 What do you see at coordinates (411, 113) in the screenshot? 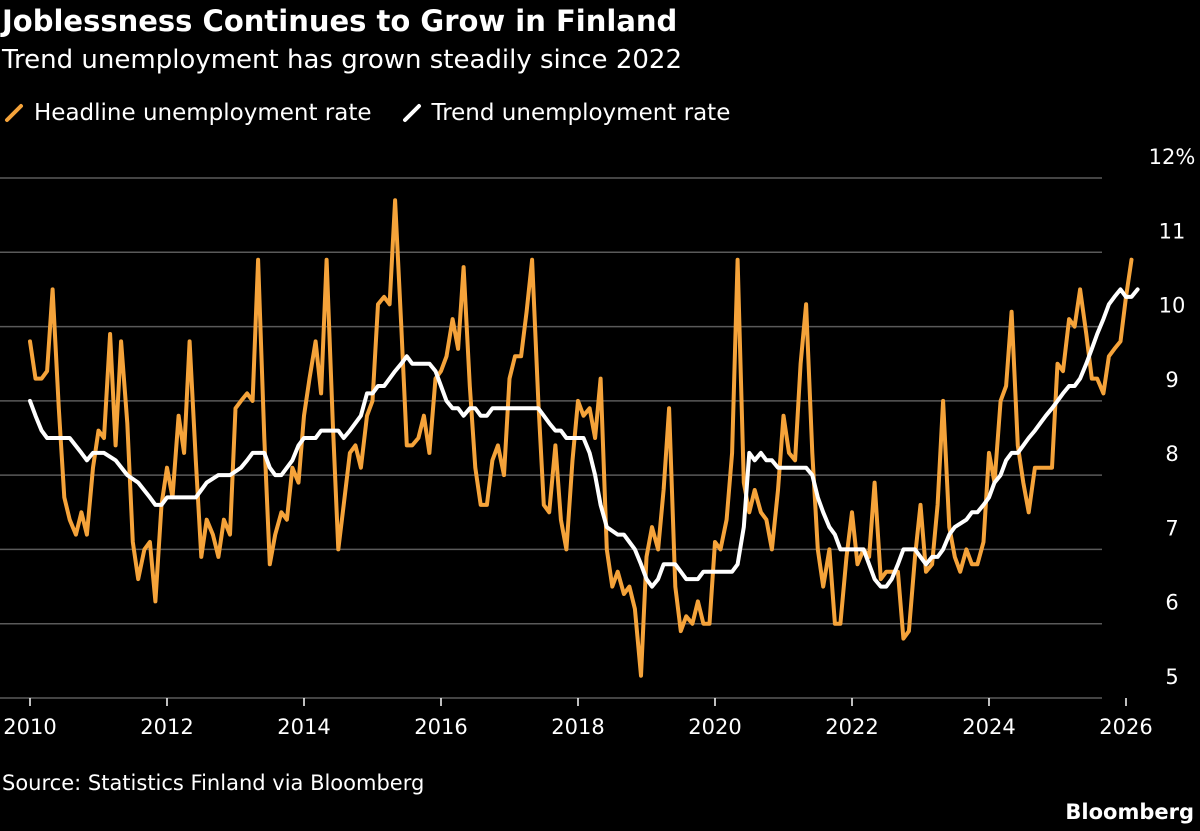
I see `legend-swatch-trend` at bounding box center [411, 113].